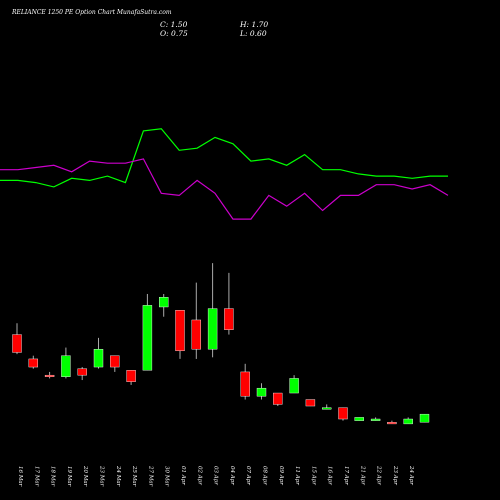  What do you see at coordinates (297, 475) in the screenshot?
I see `x-tick-label: 11 Apr` at bounding box center [297, 475].